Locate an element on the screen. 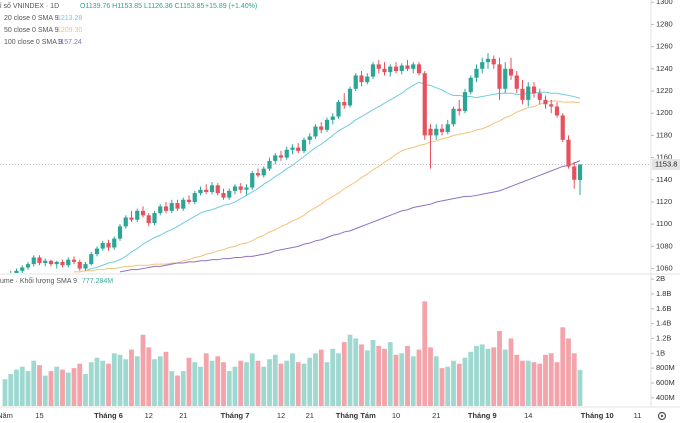  legend-value: 1213.28 is located at coordinates (69, 18).